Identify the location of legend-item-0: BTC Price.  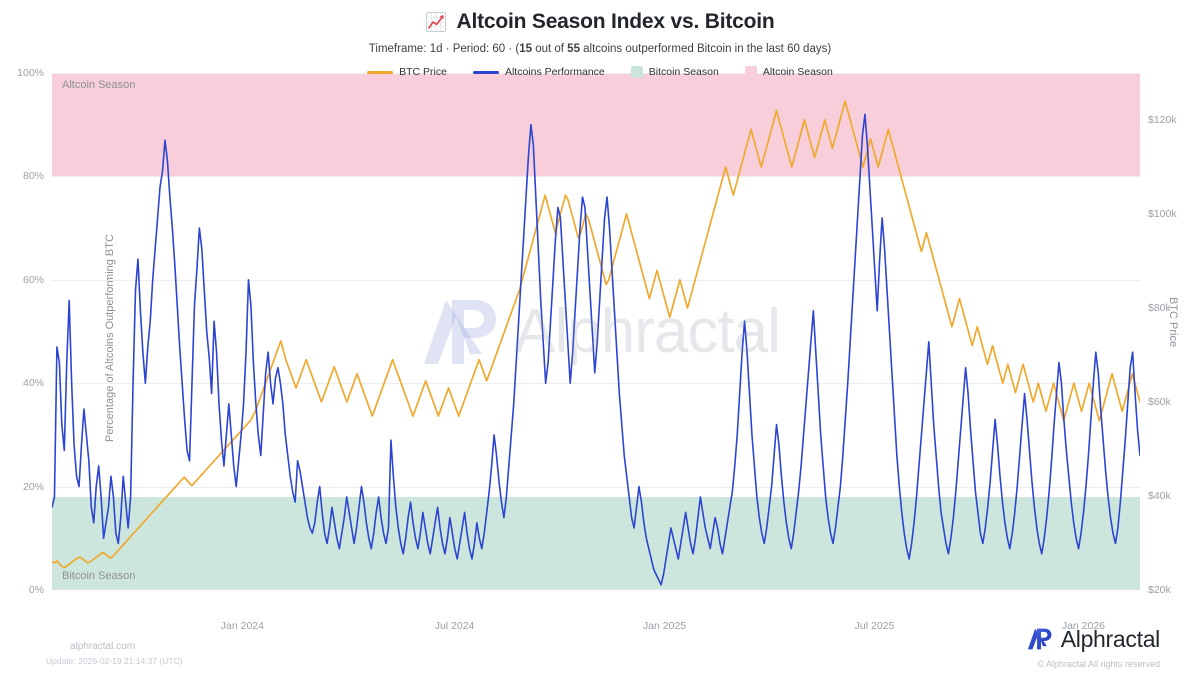
(407, 72).